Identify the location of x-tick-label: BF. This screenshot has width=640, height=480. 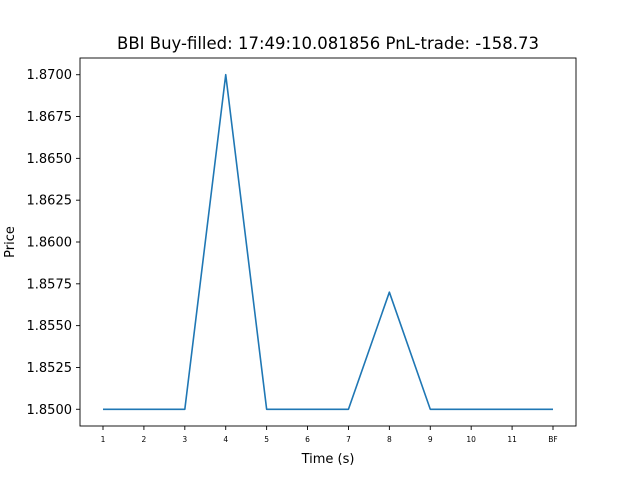
(552, 439).